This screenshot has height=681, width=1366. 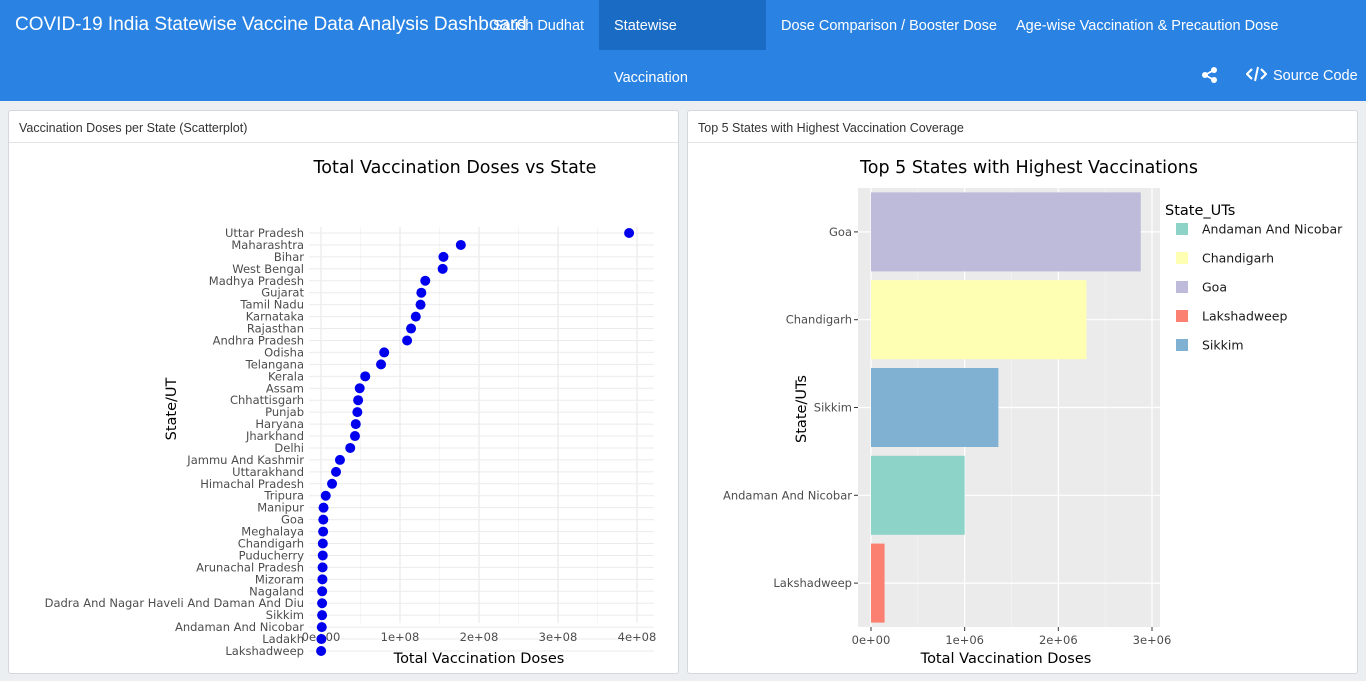 What do you see at coordinates (871, 640) in the screenshot?
I see `x-tick-label: 0e+00` at bounding box center [871, 640].